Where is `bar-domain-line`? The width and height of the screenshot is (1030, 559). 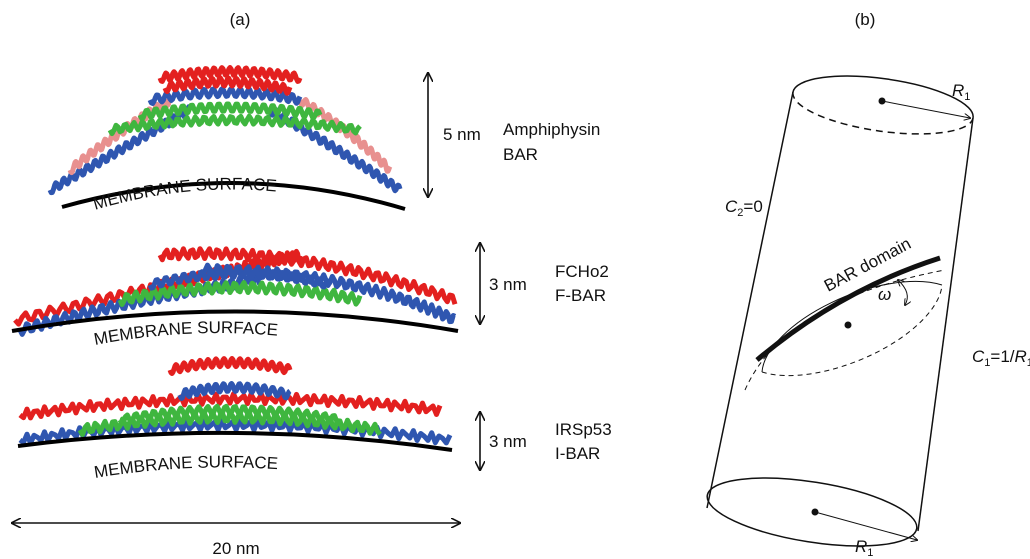
bar-domain-line is located at coordinates (848, 308).